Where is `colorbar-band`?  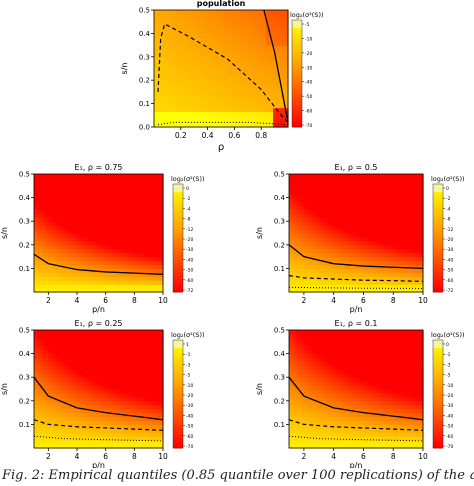 colorbar-band is located at coordinates (297, 80).